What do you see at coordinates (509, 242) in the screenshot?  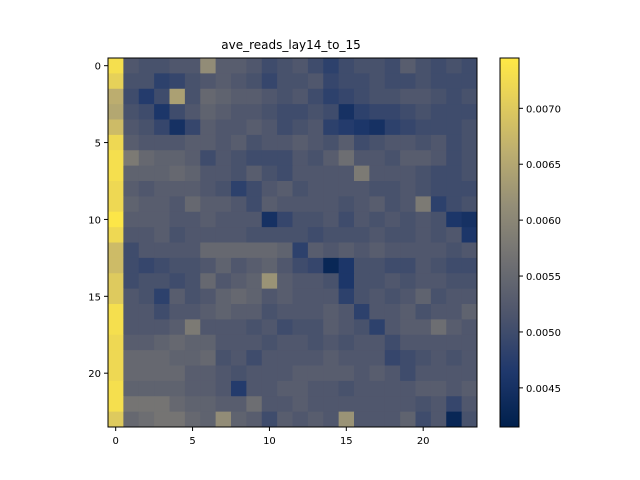 I see `colorbar-frame` at bounding box center [509, 242].